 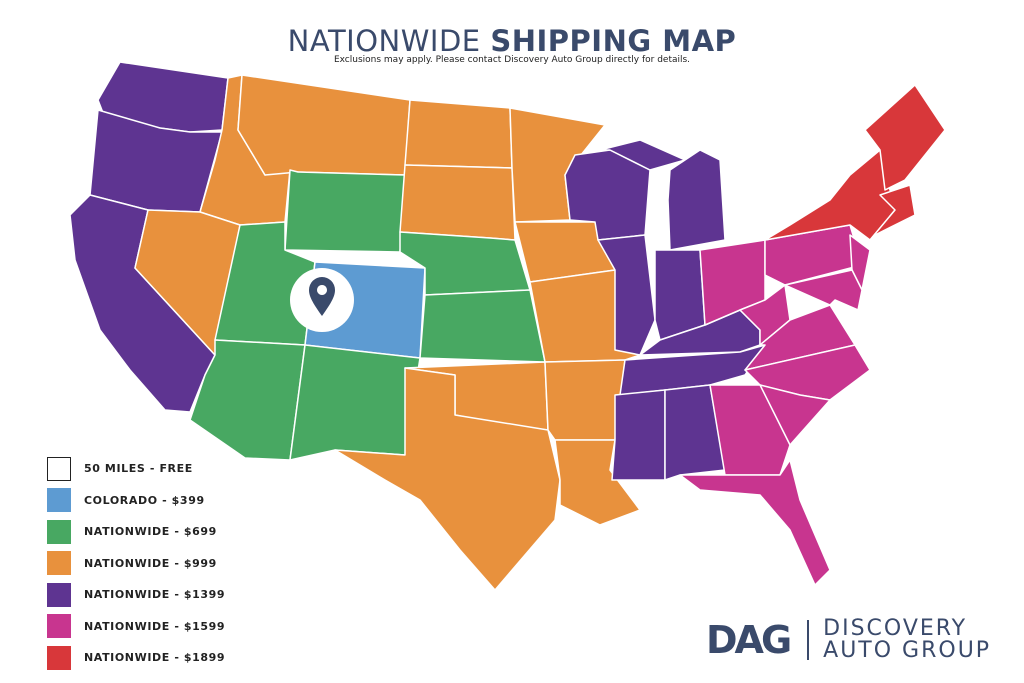 I want to click on state-alabama, so click(x=695, y=432).